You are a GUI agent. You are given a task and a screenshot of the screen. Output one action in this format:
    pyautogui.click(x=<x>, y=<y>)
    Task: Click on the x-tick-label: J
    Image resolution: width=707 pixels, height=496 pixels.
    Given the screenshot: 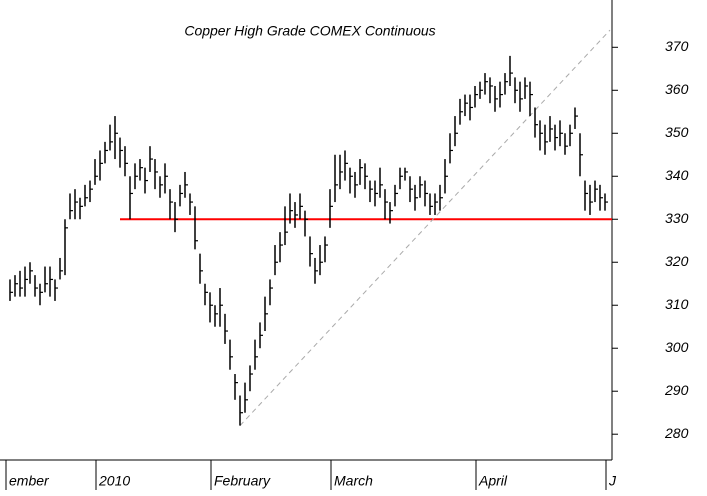 What is the action you would take?
    pyautogui.click(x=612, y=481)
    